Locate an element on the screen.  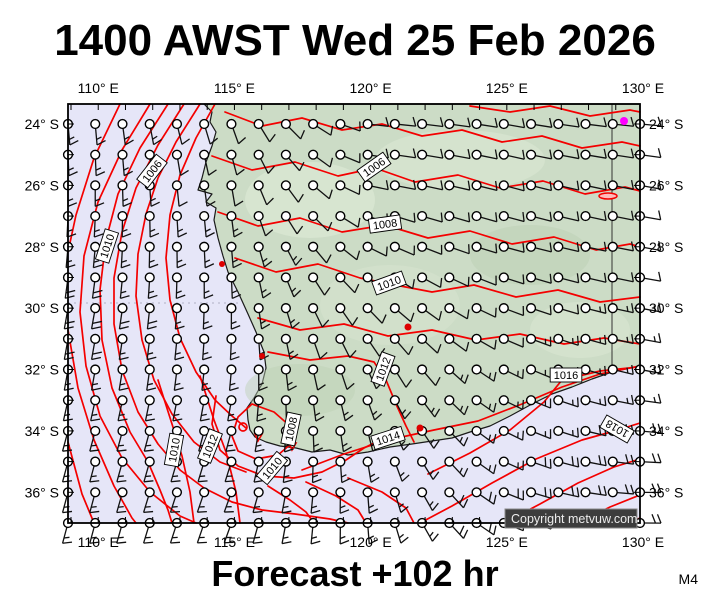
city-dot is located at coordinates (408, 327).